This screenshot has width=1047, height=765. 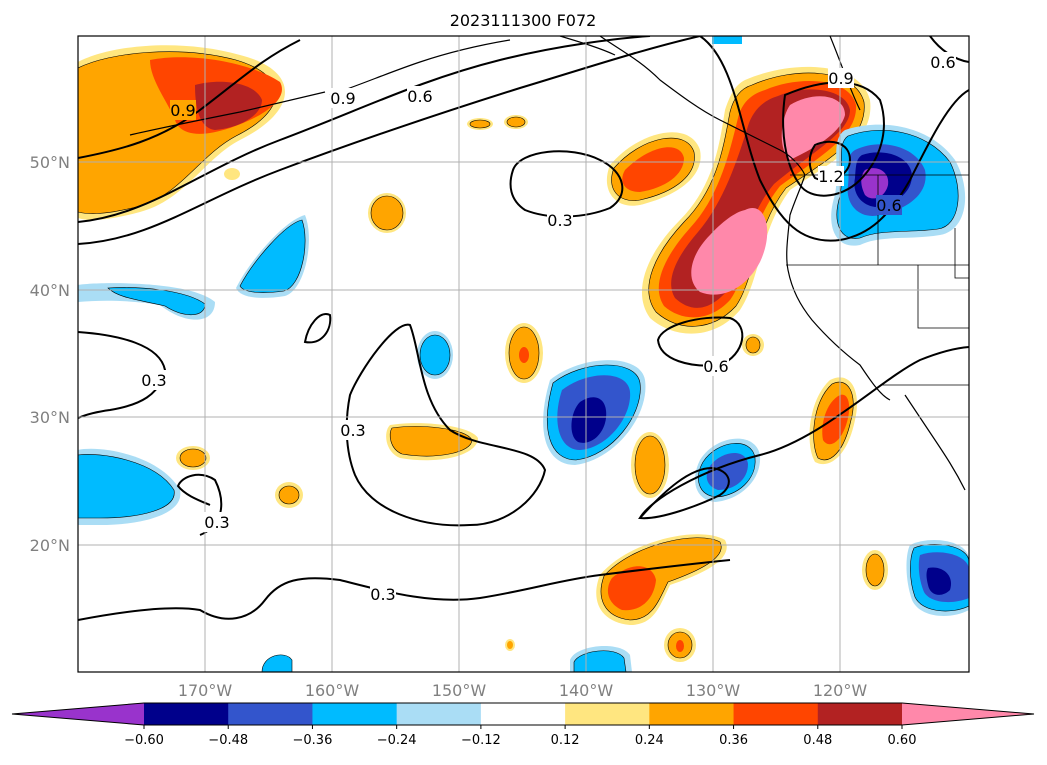 What do you see at coordinates (877, 280) in the screenshot?
I see `political-borders` at bounding box center [877, 280].